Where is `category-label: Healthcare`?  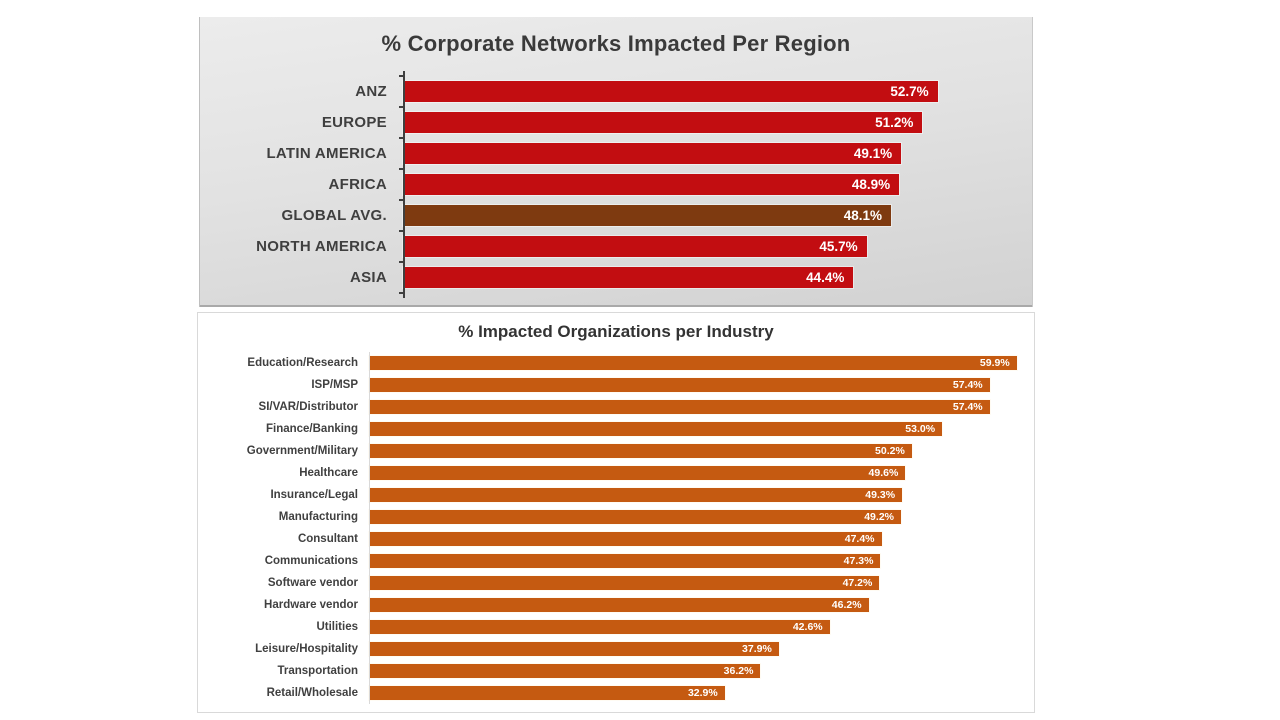
category-label: Healthcare is located at coordinates (328, 473).